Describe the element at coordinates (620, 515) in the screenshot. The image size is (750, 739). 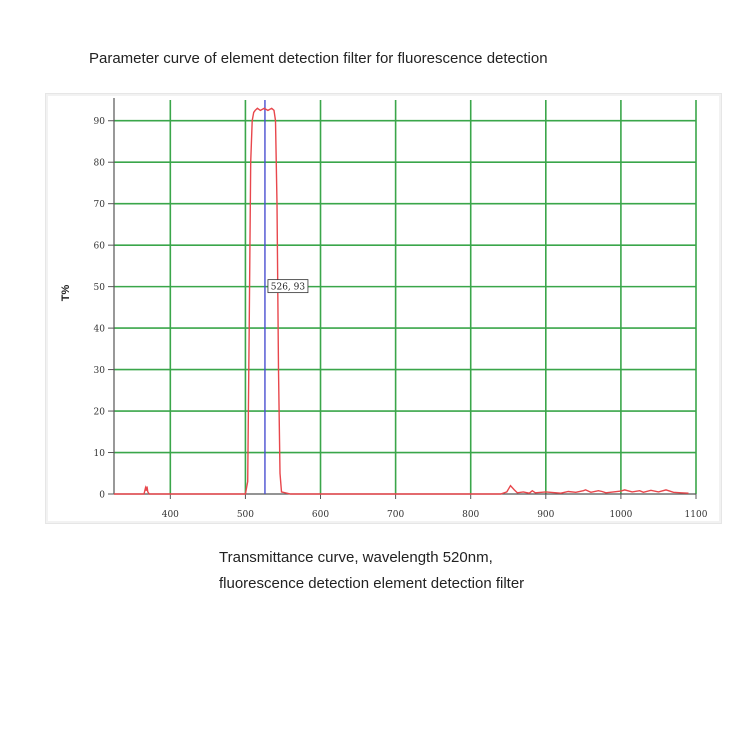
I see `x-tick-label: 1000` at that location.